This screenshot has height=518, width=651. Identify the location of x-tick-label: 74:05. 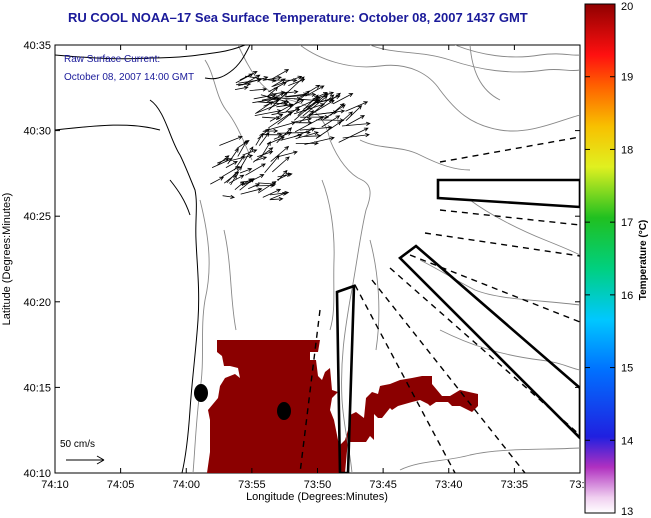
(121, 485).